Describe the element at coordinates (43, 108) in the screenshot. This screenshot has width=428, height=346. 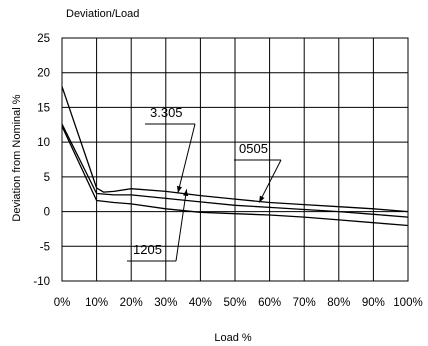
I see `y-tick-label: 15` at that location.